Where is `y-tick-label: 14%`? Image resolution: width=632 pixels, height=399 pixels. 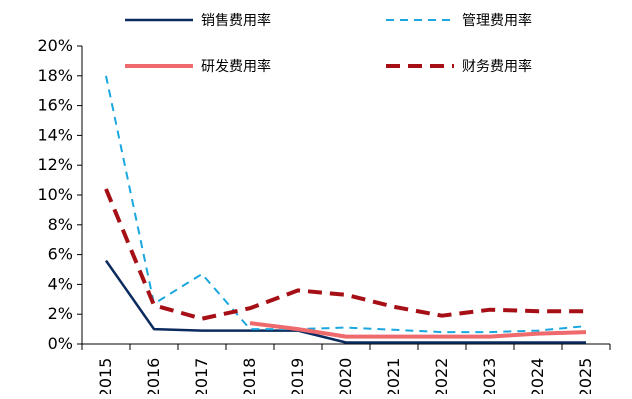 y-tick-label: 14% is located at coordinates (55, 134).